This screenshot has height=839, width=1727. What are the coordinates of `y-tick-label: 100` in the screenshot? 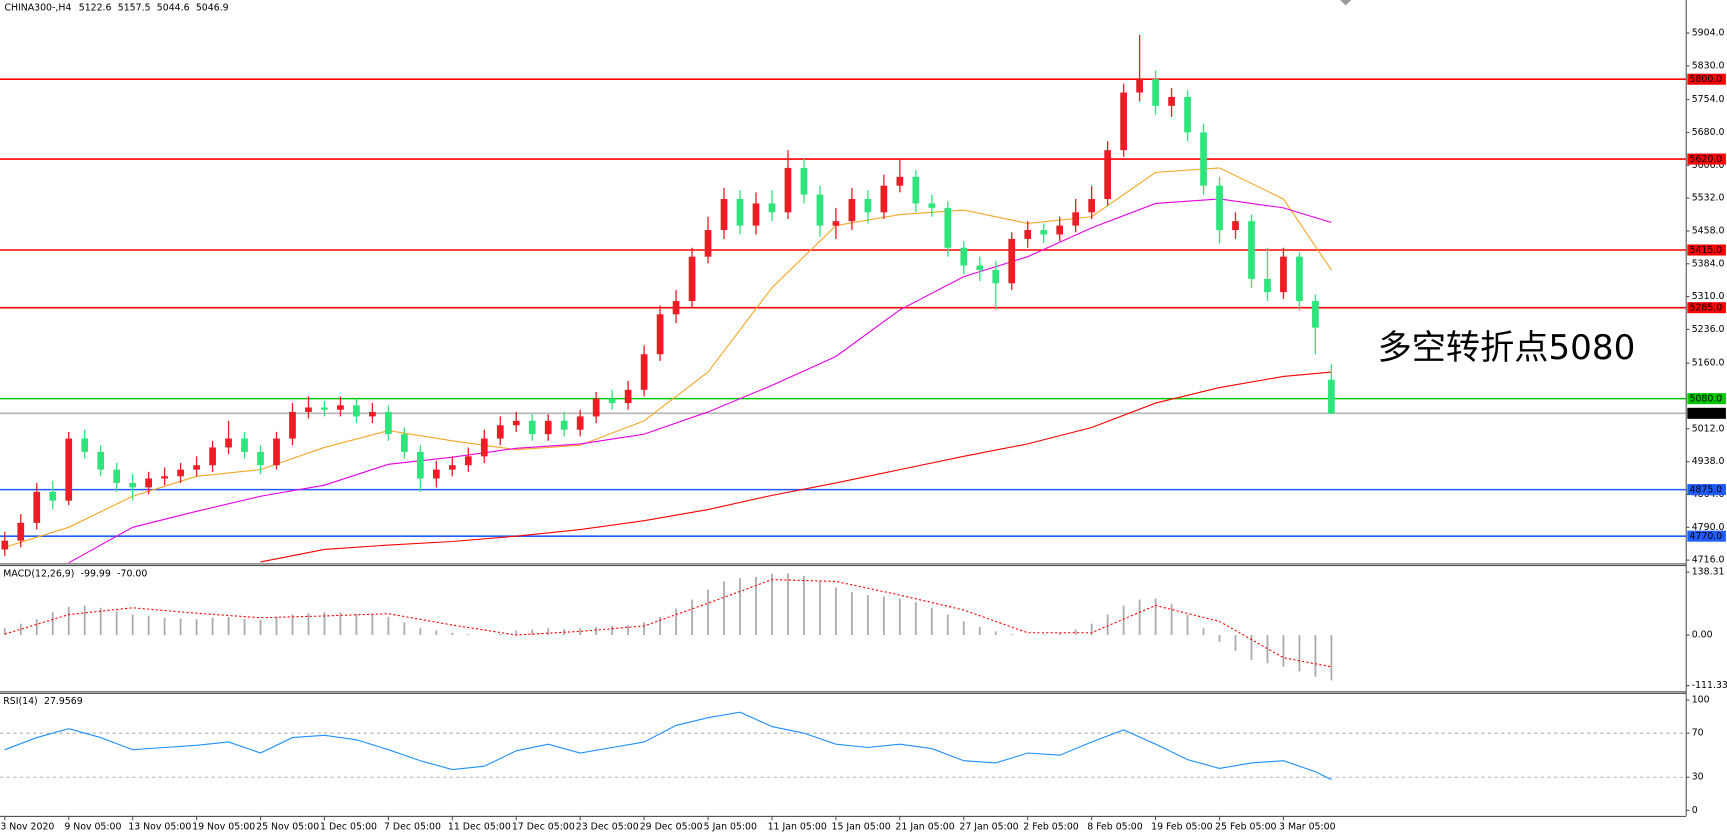 It's located at (1701, 700).